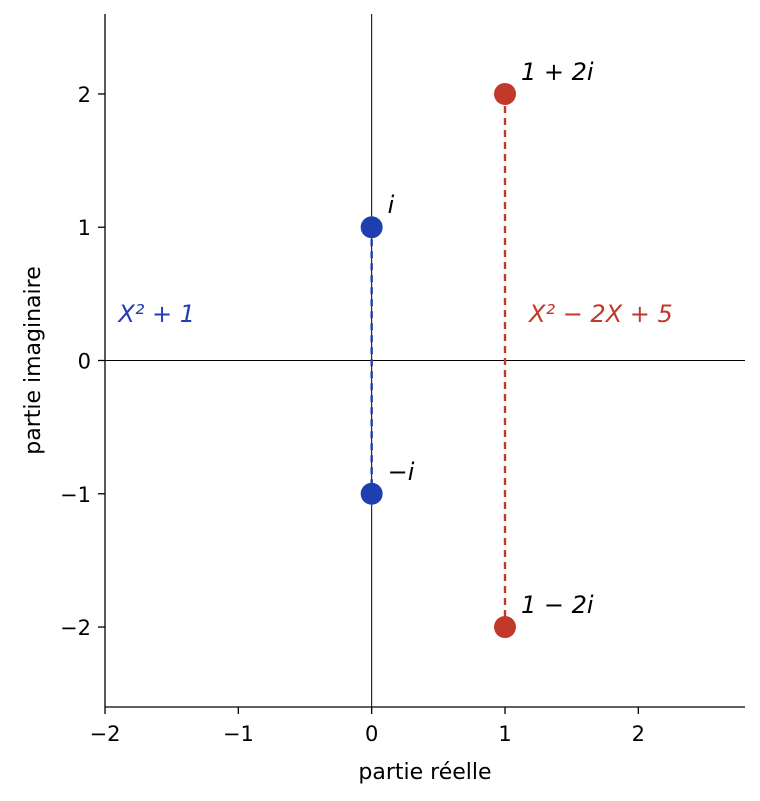 This screenshot has width=760, height=801. What do you see at coordinates (557, 72) in the screenshot?
I see `root-point-label: 1 + 2i` at bounding box center [557, 72].